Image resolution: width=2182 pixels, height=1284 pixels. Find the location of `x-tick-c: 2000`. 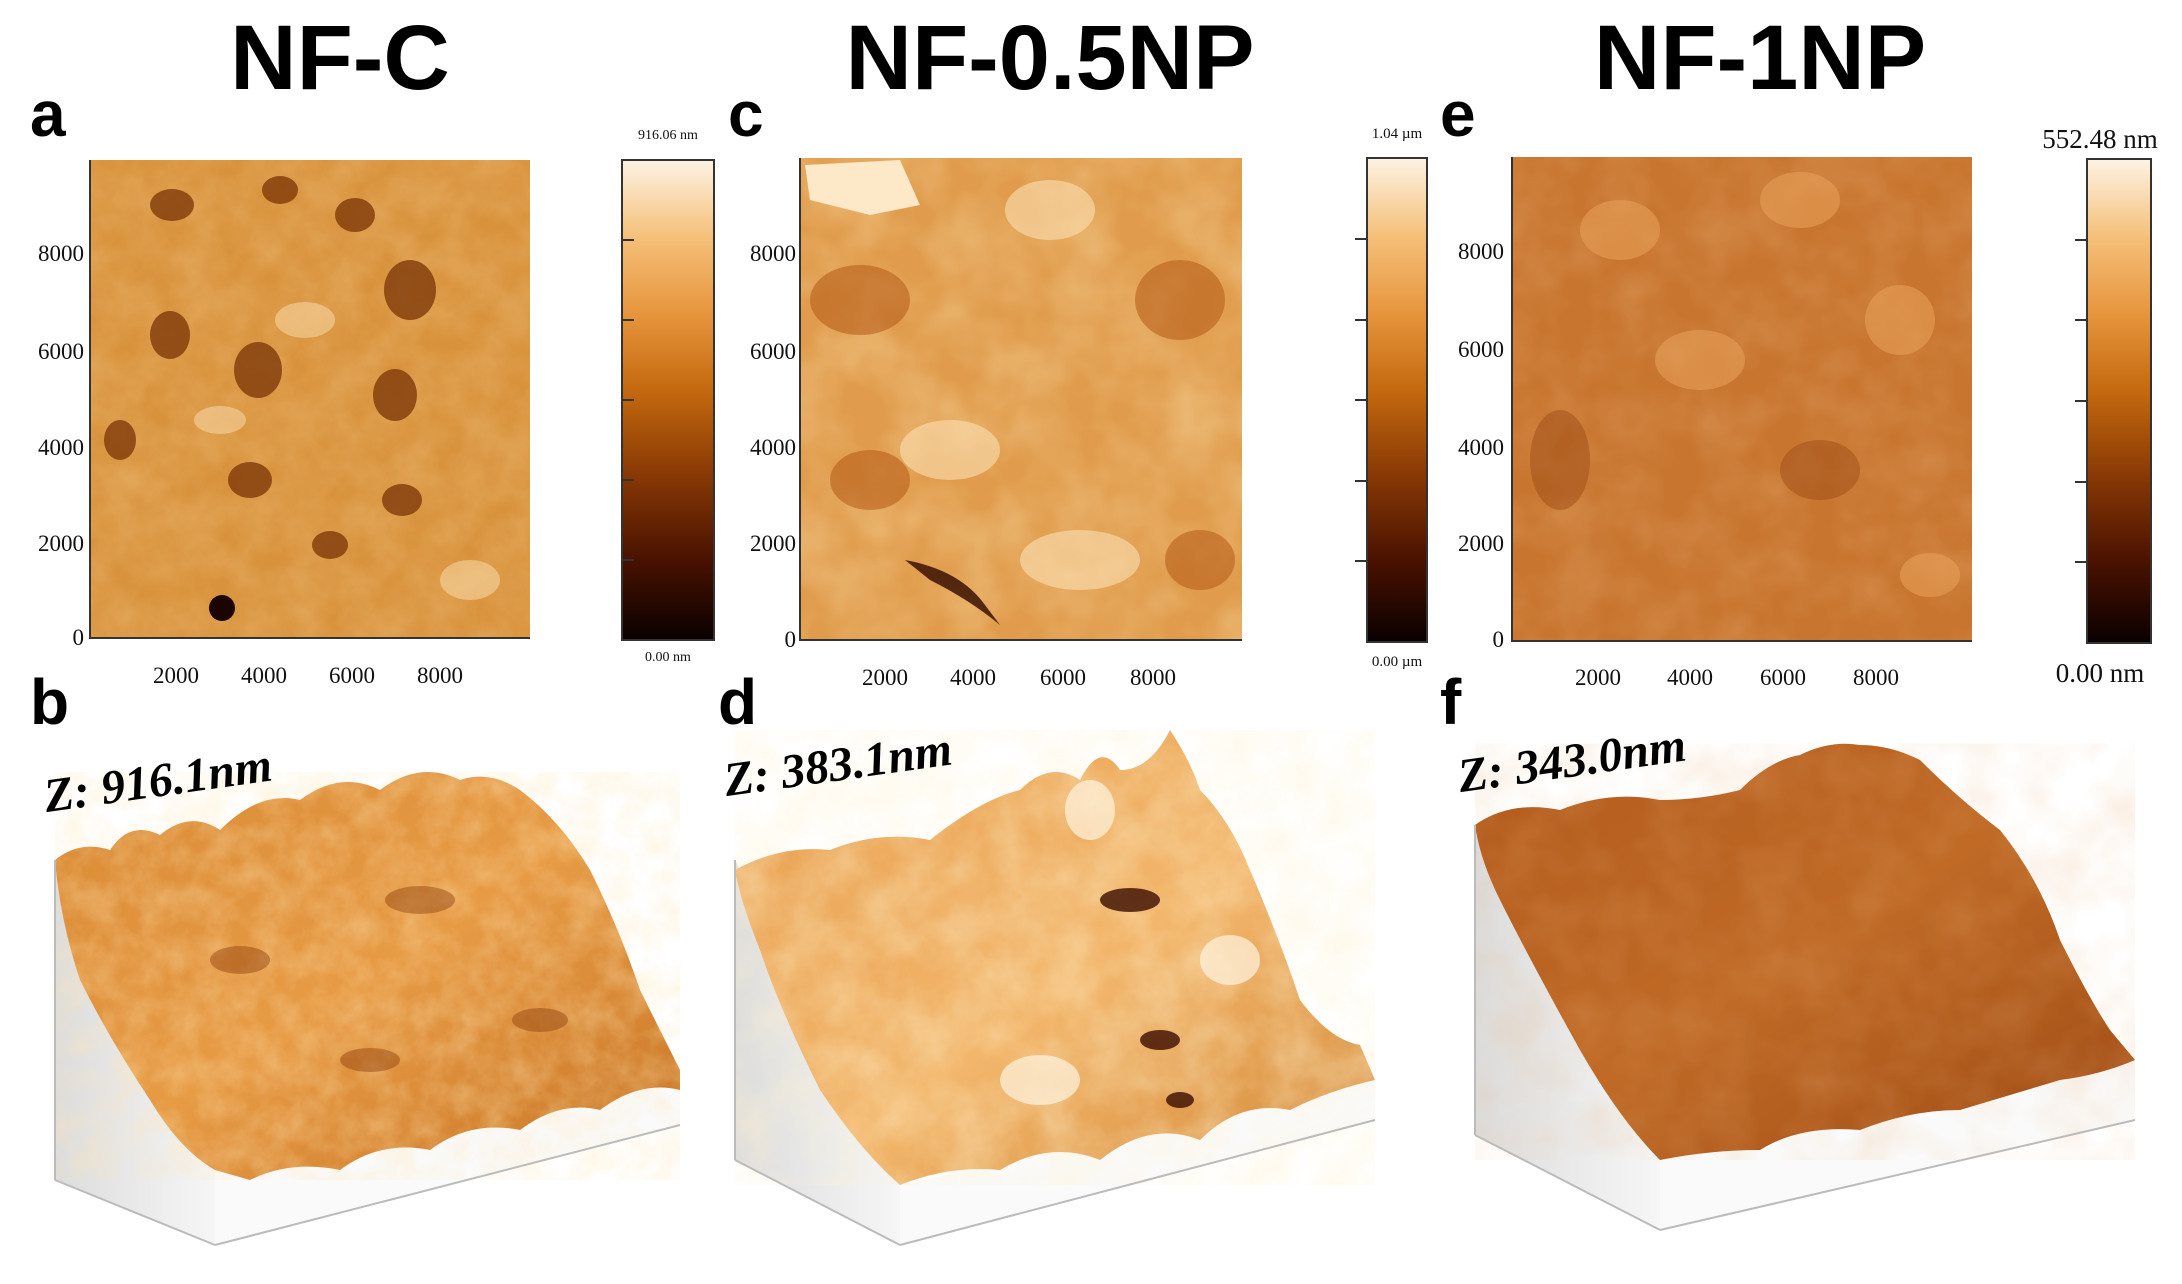

x-tick-c: 2000 is located at coordinates (885, 677).